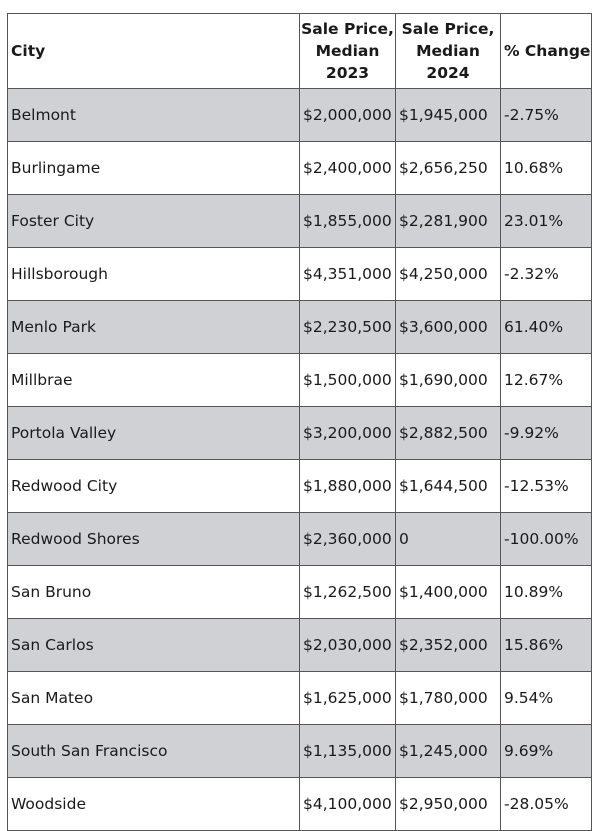 The height and width of the screenshot is (831, 600). Describe the element at coordinates (448, 804) in the screenshot. I see `price-2024-cell: $2,950,000` at that location.